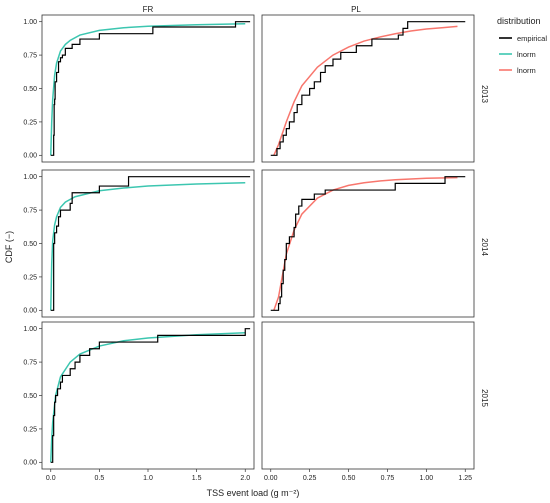 This screenshot has height=503, width=550. I want to click on x-tick-label: 0.00, so click(271, 478).